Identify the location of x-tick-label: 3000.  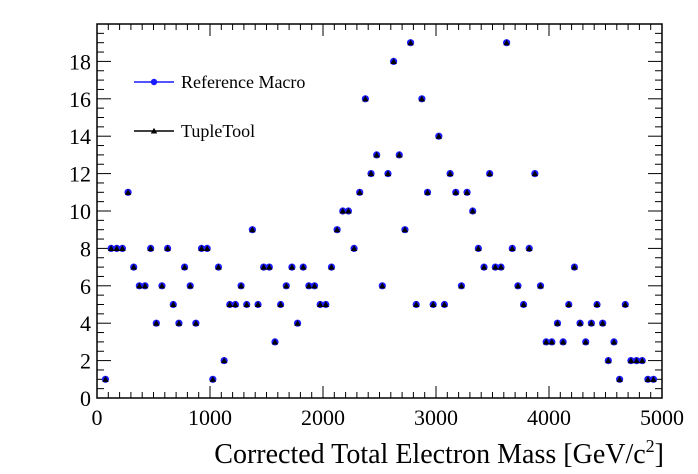
(436, 417).